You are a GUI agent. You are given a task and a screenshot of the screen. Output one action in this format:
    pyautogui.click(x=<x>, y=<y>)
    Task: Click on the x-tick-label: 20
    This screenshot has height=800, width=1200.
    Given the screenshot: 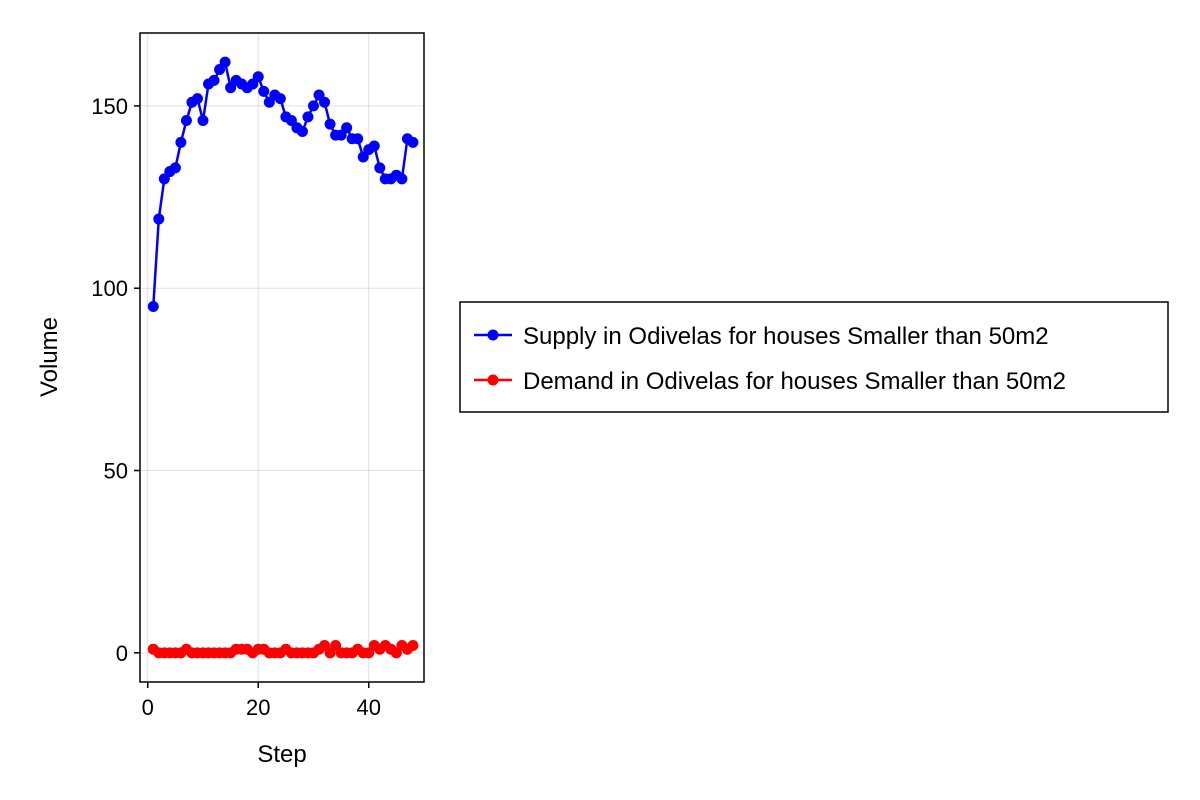 What is the action you would take?
    pyautogui.click(x=258, y=707)
    